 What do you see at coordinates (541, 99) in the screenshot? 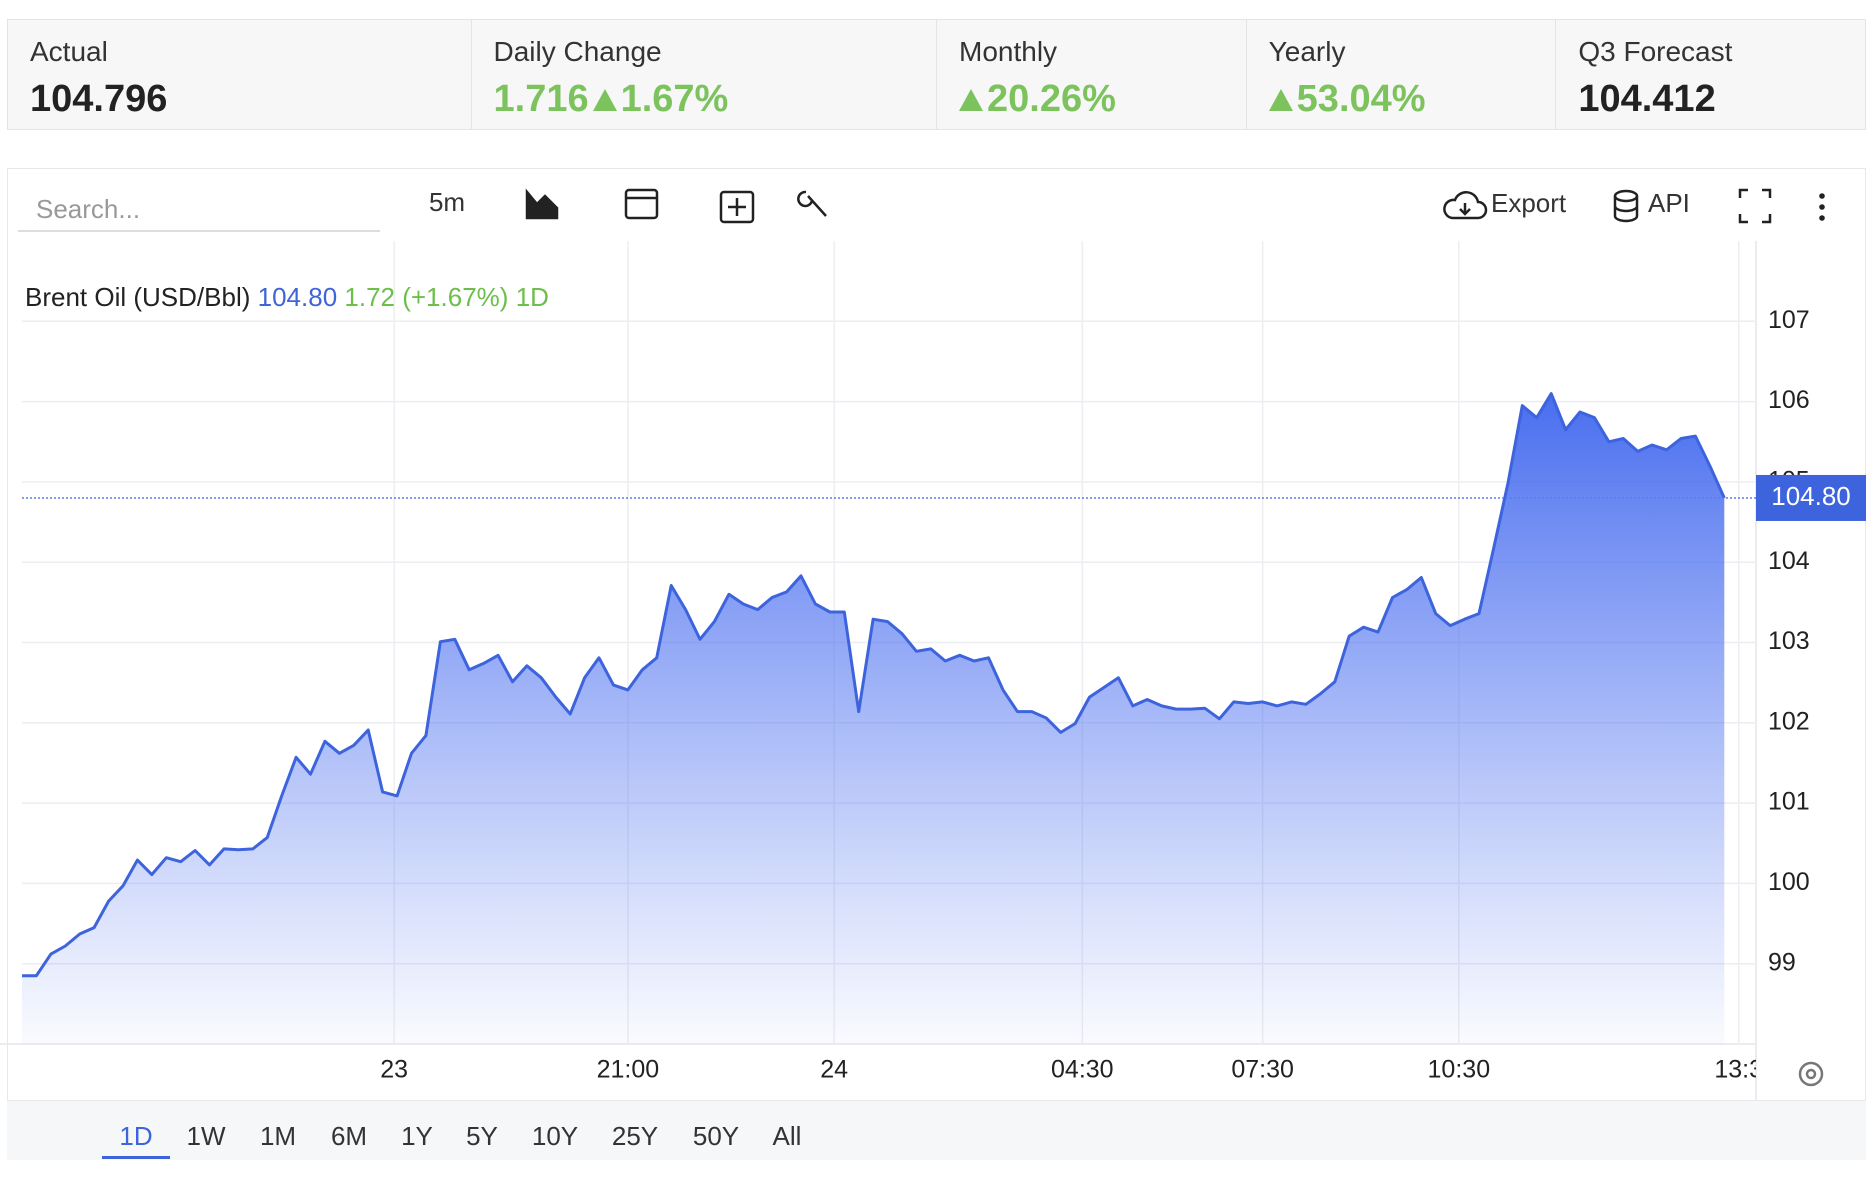
I see `stat-value: 1.716` at bounding box center [541, 99].